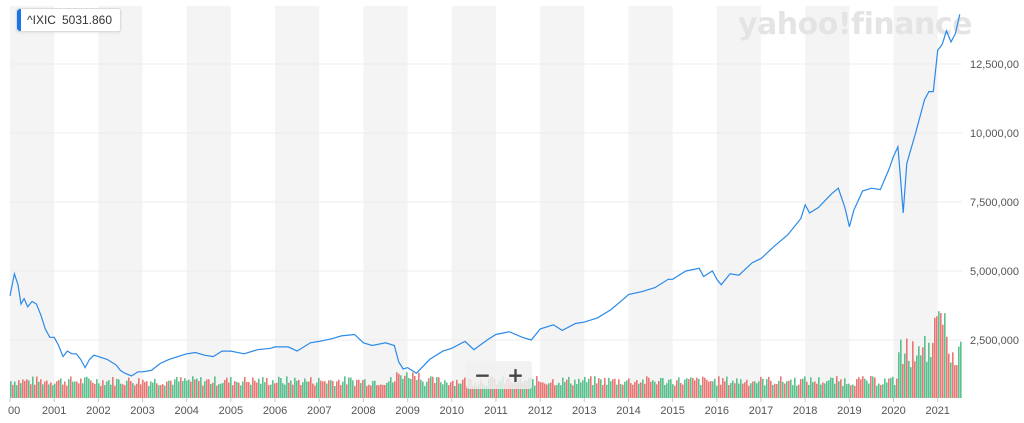  I want to click on y-tick-label: 5,000,000, so click(994, 272).